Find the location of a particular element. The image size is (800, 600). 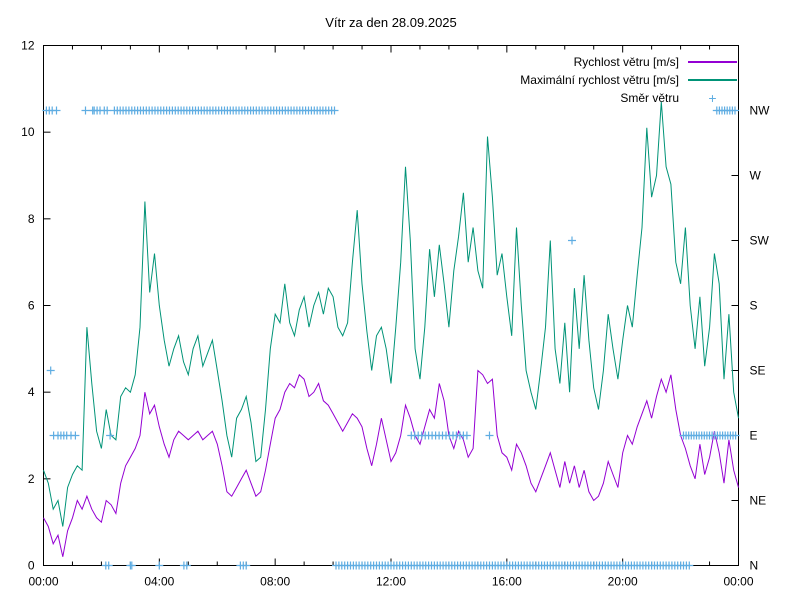

wind-speed-line-sample is located at coordinates (712, 62).